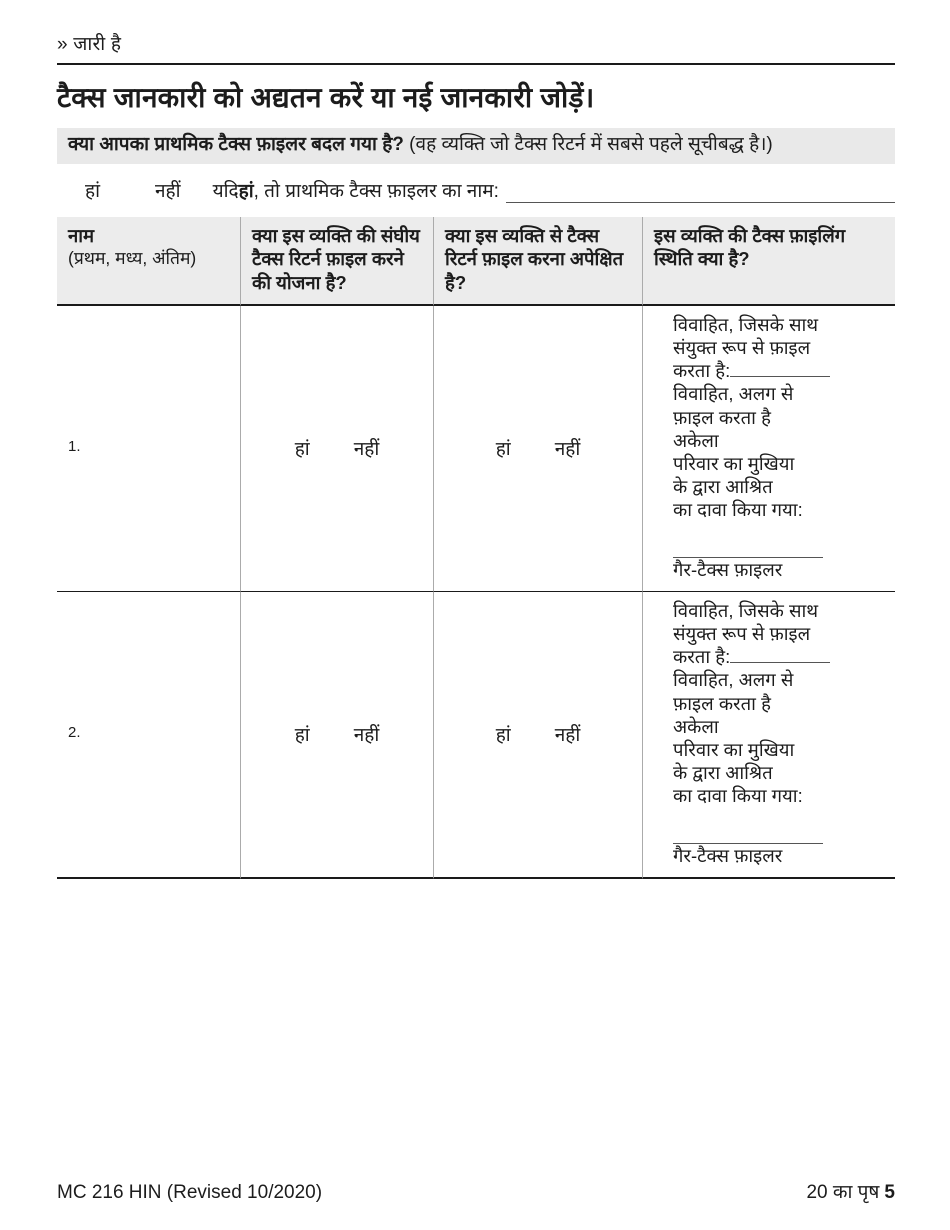  What do you see at coordinates (302, 736) in the screenshot?
I see `row-2-plans-yes-option: हां` at bounding box center [302, 736].